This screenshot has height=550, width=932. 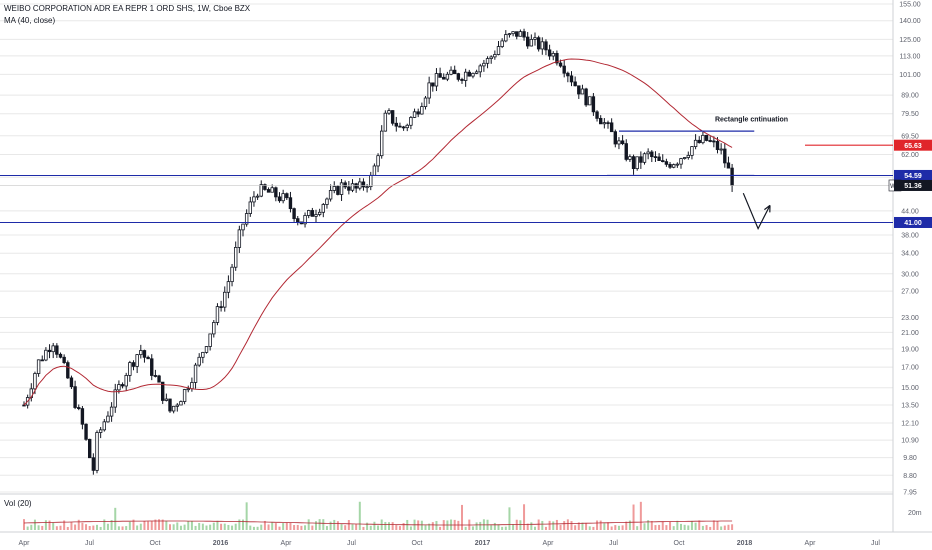 What do you see at coordinates (910, 274) in the screenshot?
I see `y-tick-label: 30.00` at bounding box center [910, 274].